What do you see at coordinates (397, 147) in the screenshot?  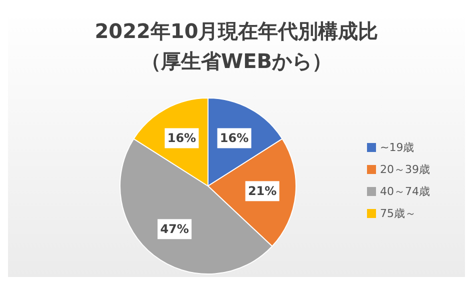 I see `legend-label: ~19歳` at bounding box center [397, 147].